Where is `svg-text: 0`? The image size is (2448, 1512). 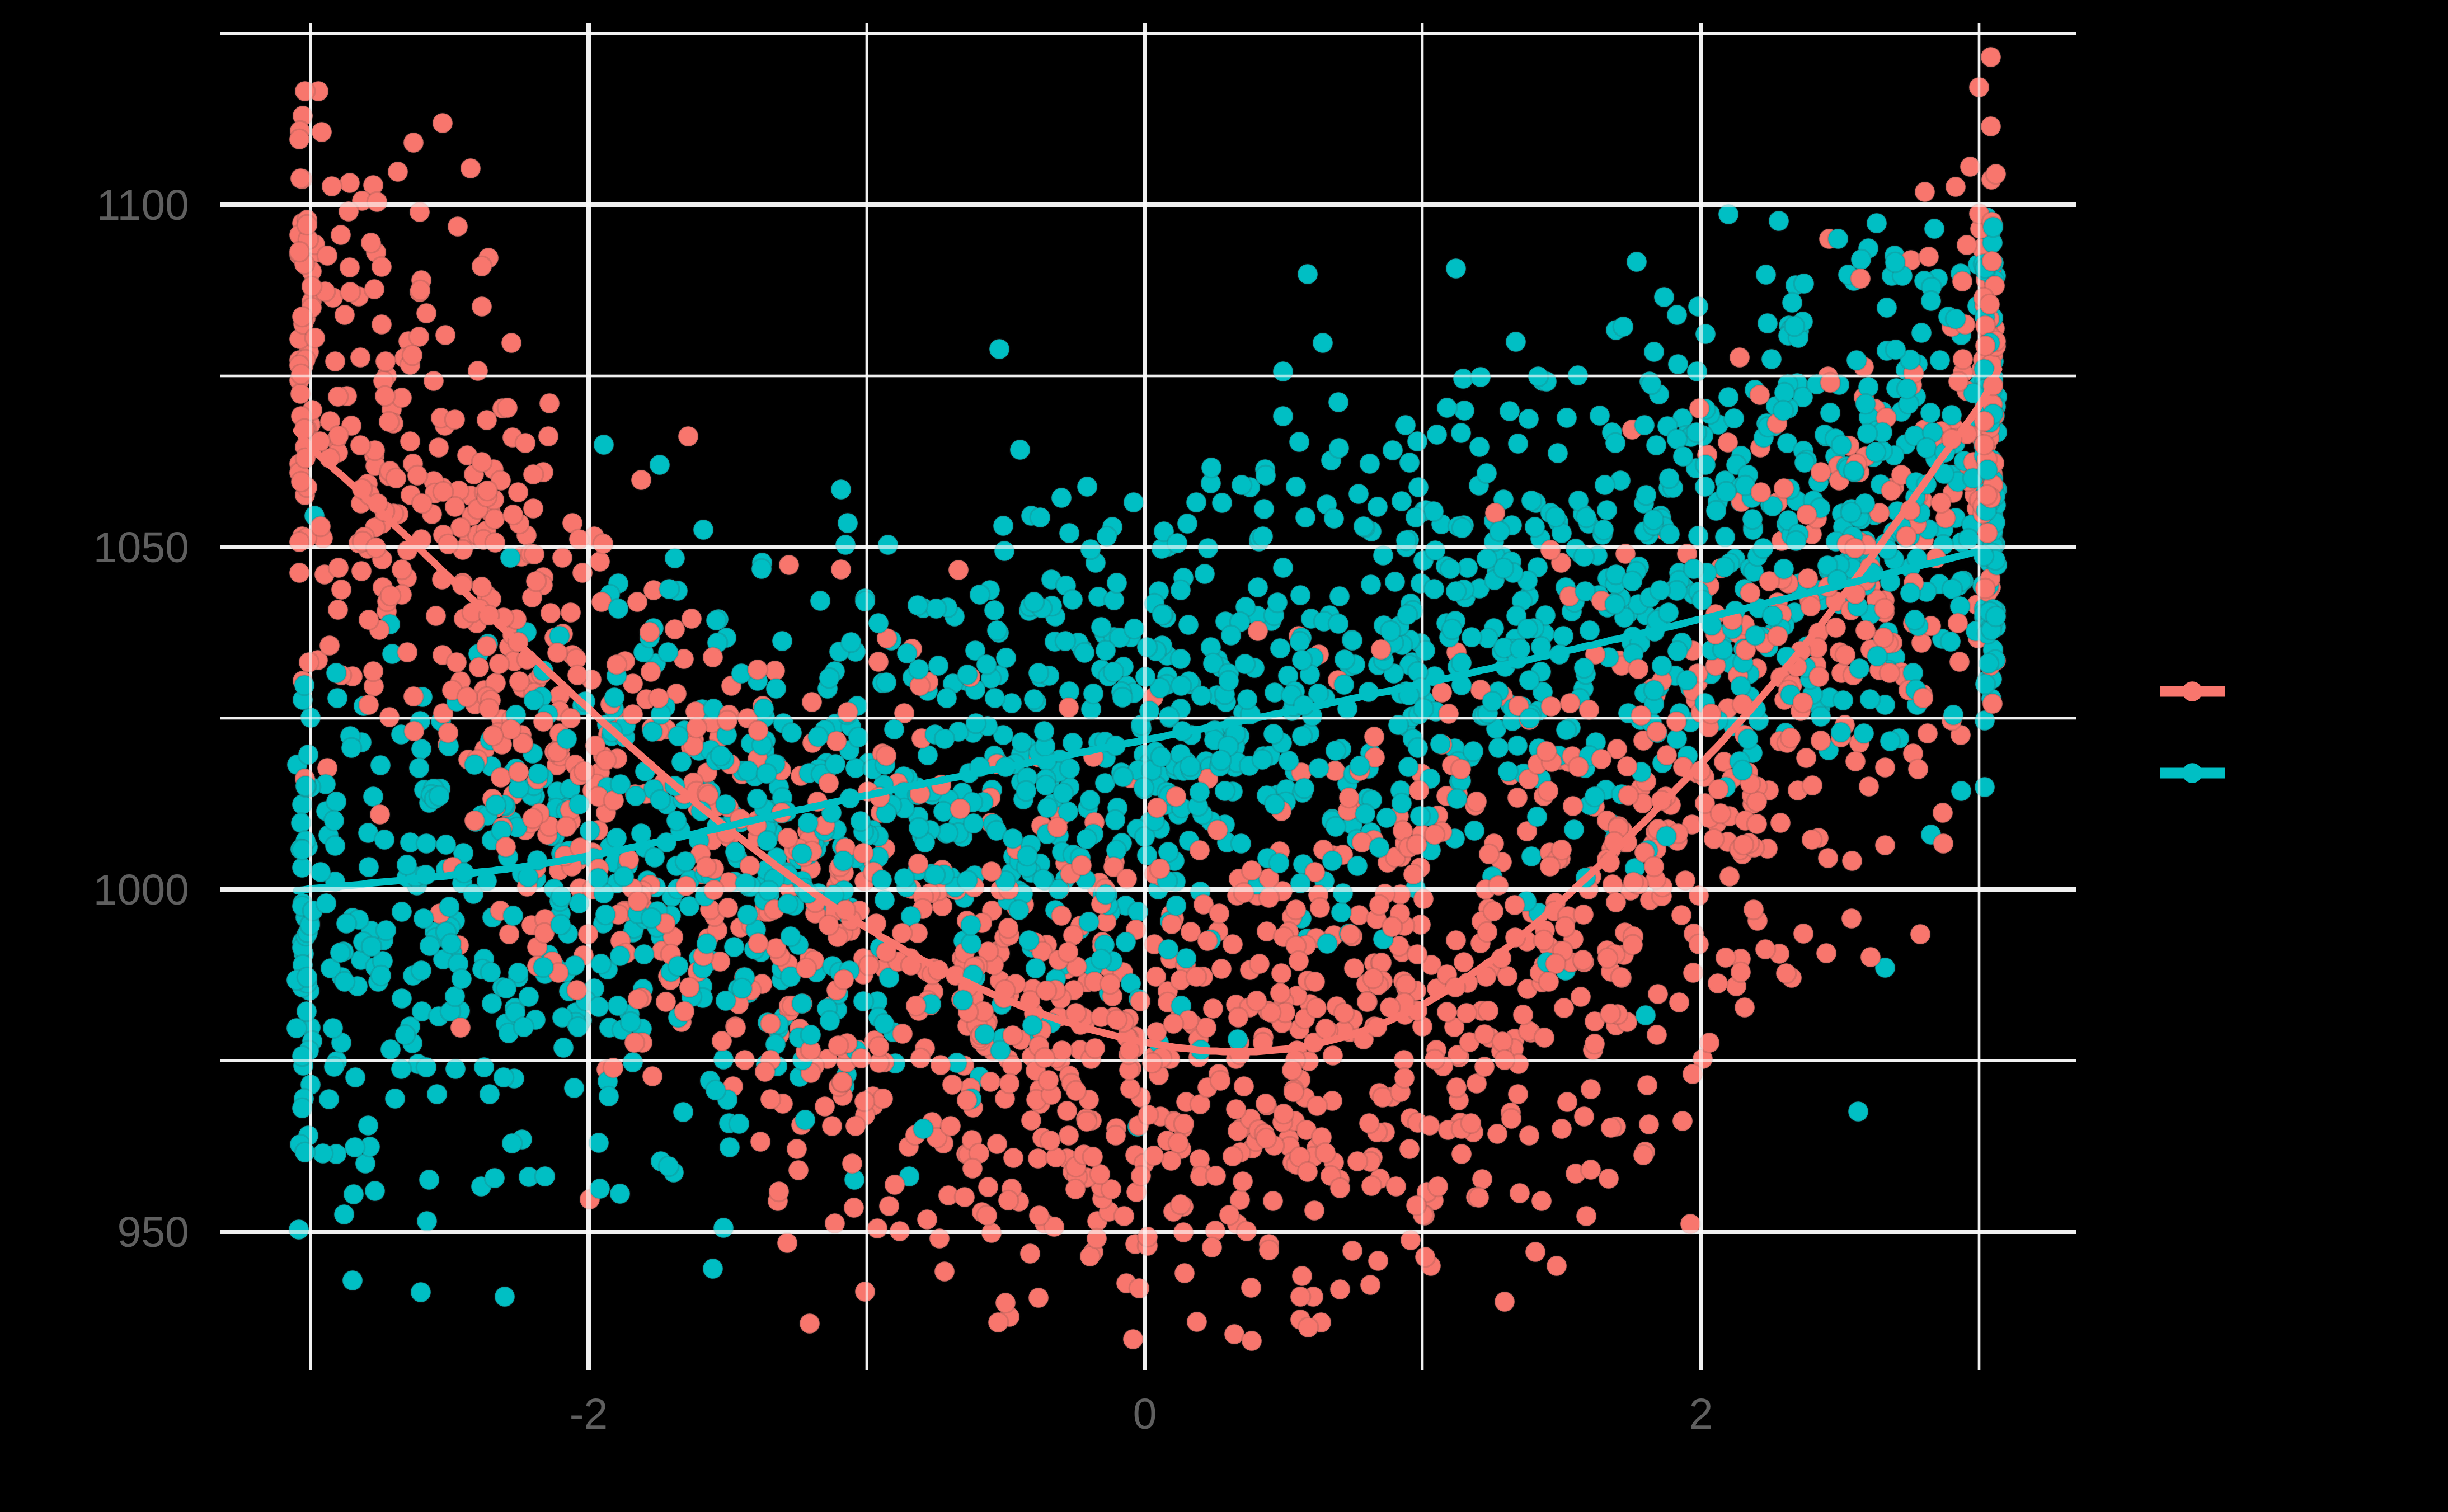
svg-text: 0 is located at coordinates (1145, 1414).